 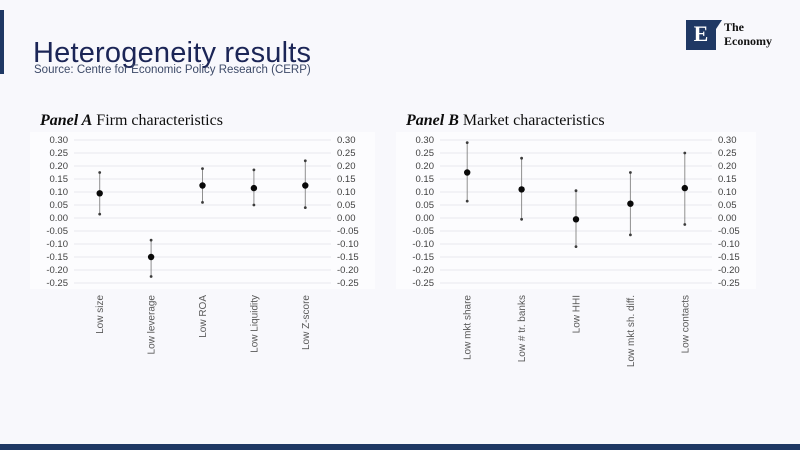 I want to click on page-title: Heterogeneity results, so click(x=172, y=53).